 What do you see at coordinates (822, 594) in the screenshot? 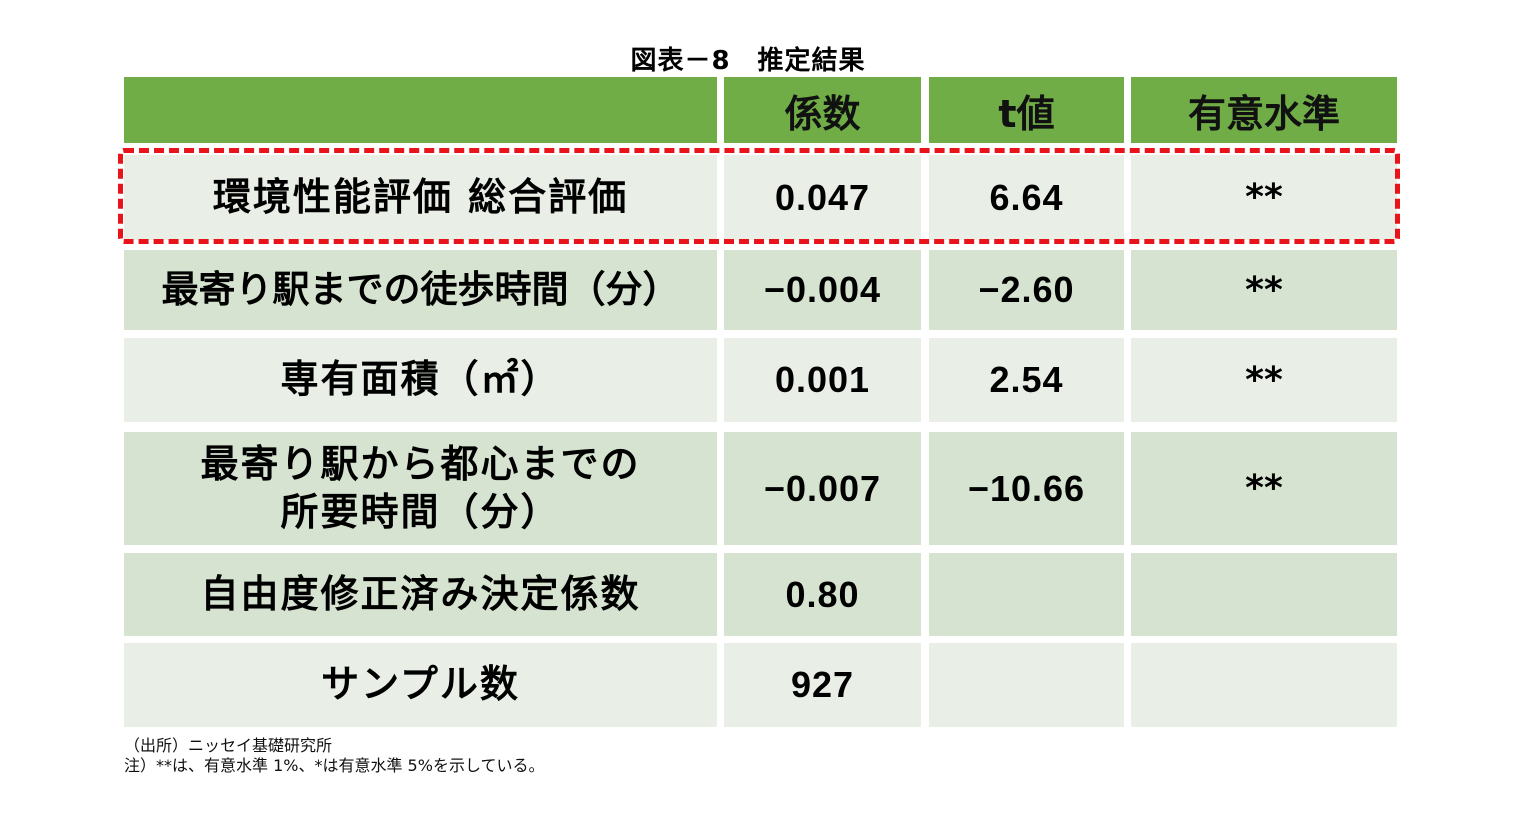
I see `cell-coef: 0.80` at bounding box center [822, 594].